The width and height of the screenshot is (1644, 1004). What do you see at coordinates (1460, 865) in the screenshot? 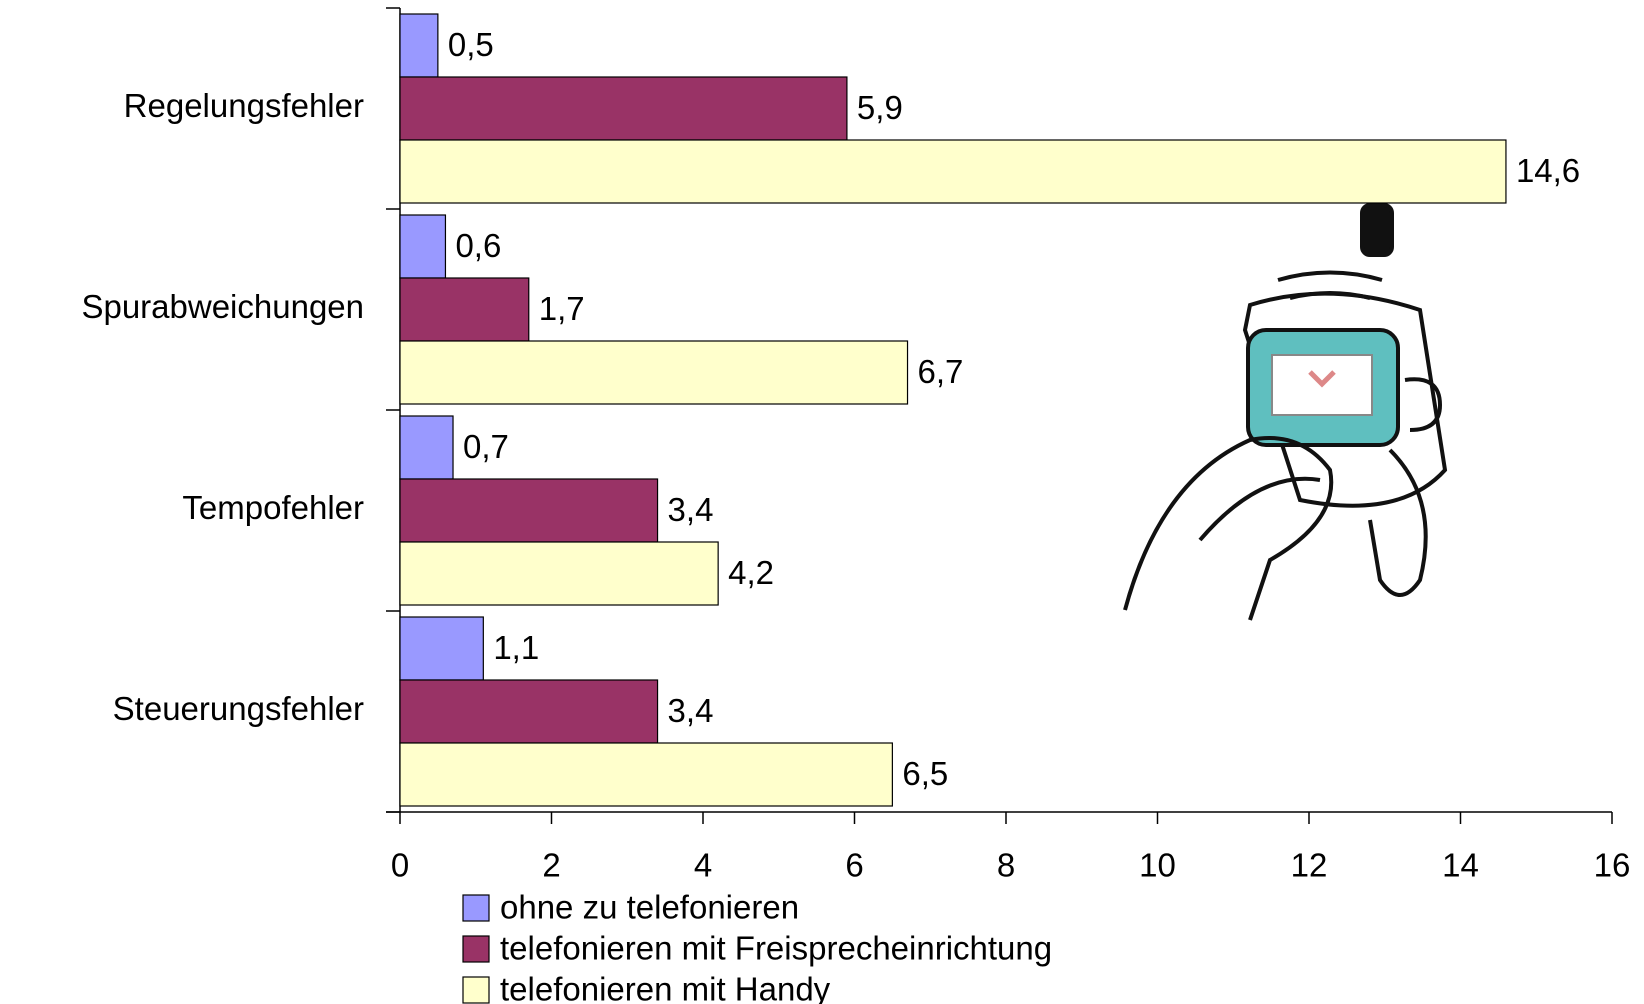
I see `x-tick-label: 14` at bounding box center [1460, 865].